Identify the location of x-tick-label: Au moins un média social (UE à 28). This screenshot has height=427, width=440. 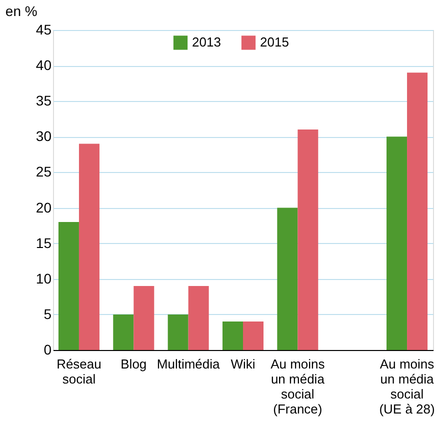
(407, 386).